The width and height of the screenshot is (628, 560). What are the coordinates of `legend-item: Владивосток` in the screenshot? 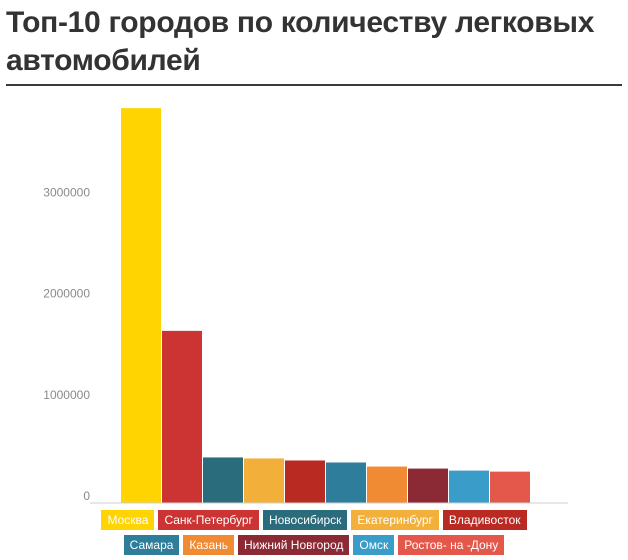 It's located at (484, 520).